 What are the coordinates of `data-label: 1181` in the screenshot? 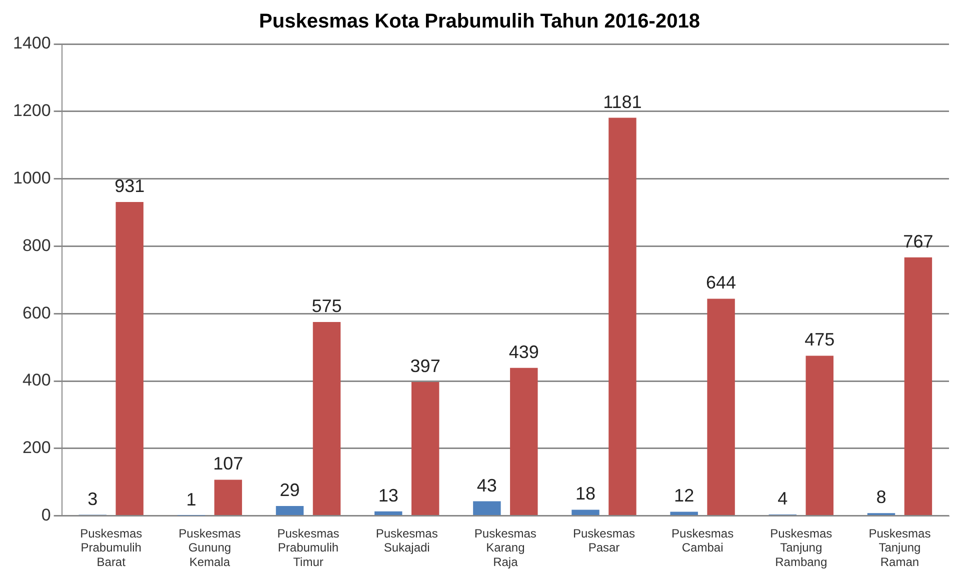 It's located at (622, 102).